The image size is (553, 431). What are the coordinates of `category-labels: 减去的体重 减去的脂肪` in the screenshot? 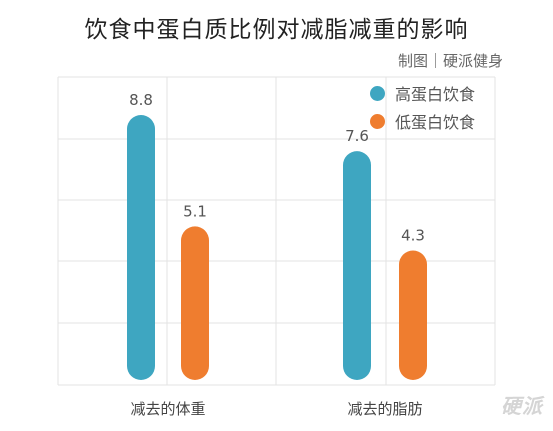 It's located at (276, 409).